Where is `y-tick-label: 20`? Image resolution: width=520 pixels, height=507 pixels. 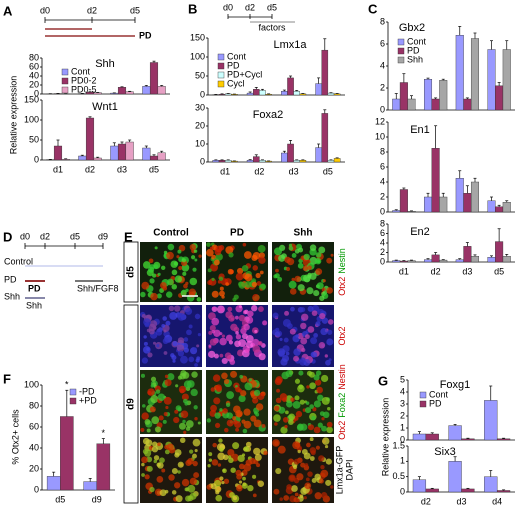
y-tick-label: 20 is located at coordinates (200, 125).